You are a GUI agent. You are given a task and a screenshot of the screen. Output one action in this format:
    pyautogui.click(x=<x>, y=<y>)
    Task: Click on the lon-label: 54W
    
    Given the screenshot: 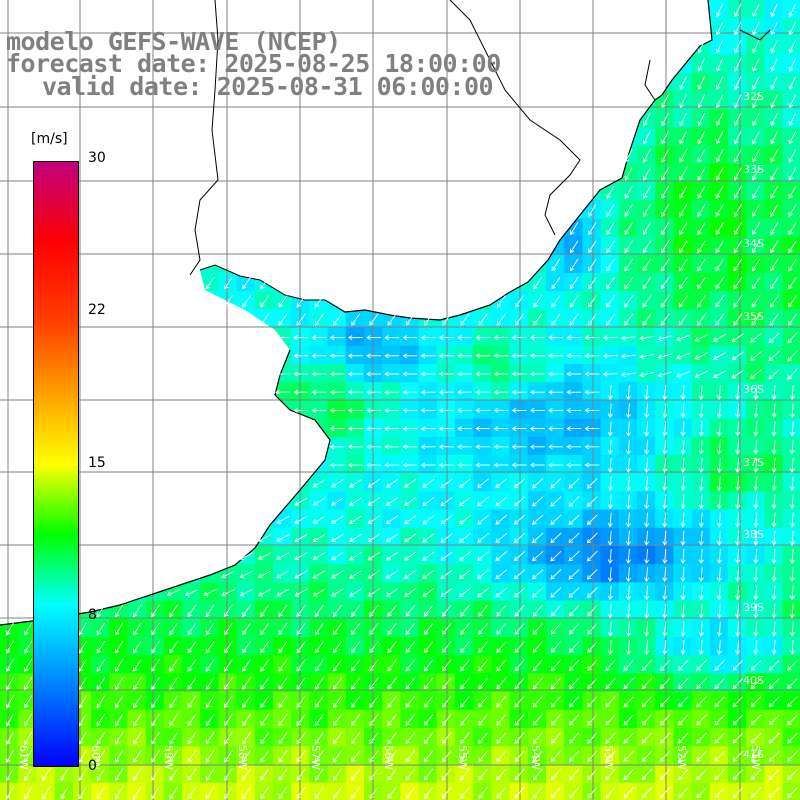 What is the action you would take?
    pyautogui.click(x=535, y=757)
    